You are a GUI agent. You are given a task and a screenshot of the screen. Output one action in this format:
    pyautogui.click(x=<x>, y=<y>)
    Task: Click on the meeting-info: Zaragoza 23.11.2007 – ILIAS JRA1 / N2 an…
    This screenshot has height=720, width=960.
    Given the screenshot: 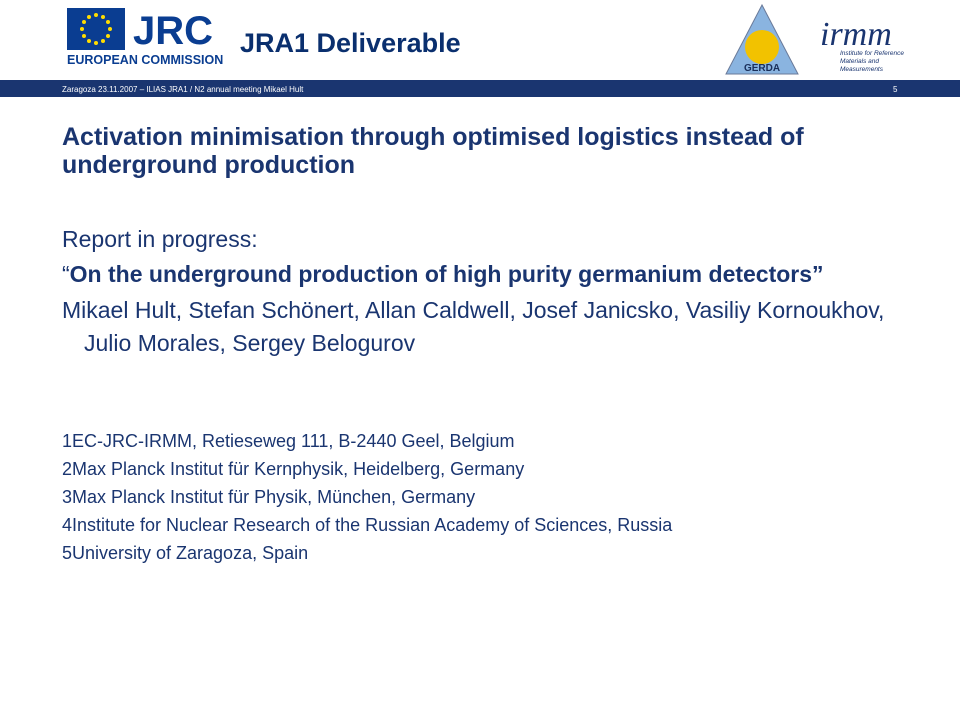 What is the action you would take?
    pyautogui.click(x=183, y=89)
    